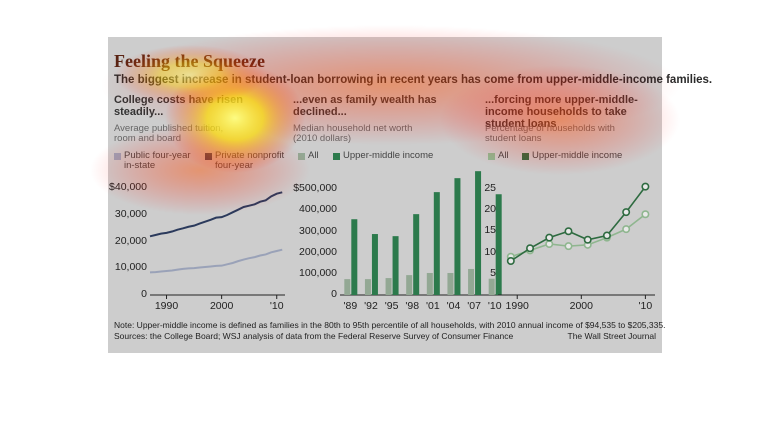 The image size is (770, 448). What do you see at coordinates (318, 272) in the screenshot?
I see `y-tick-label: 100,000` at bounding box center [318, 272].